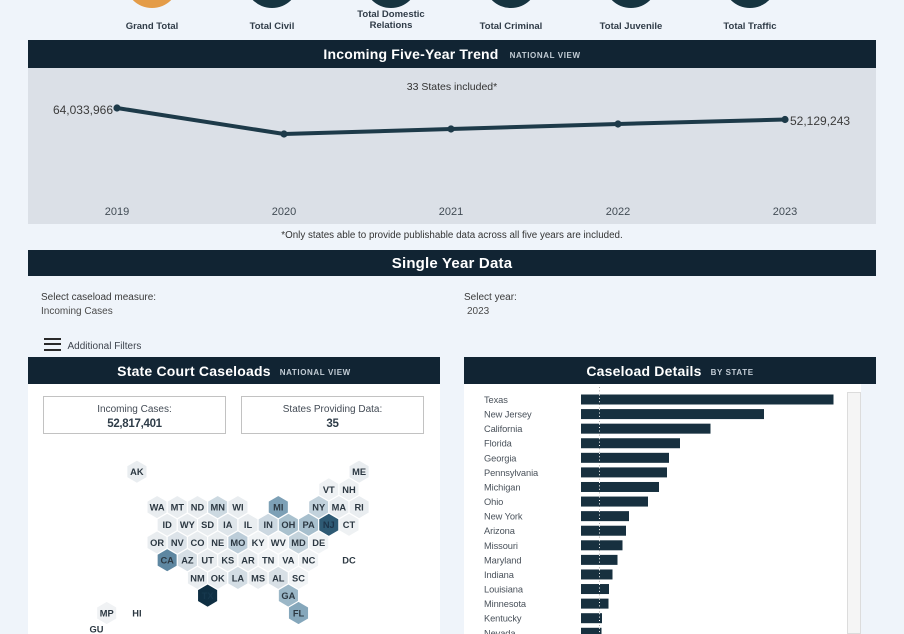 This screenshot has height=634, width=904. I want to click on svg-text: CO, so click(198, 543).